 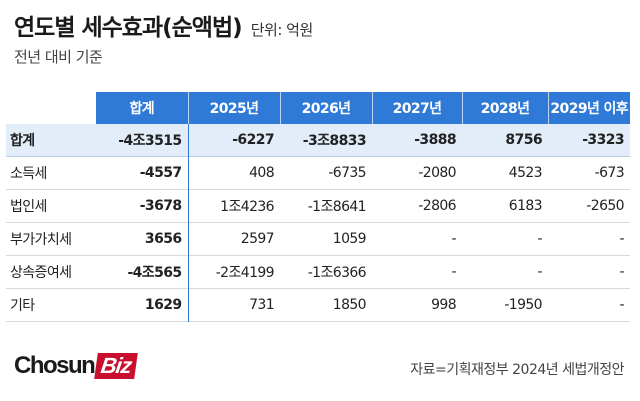 I want to click on table-row: 상속증여세 -4조565 -2조4199 -1조6366 - - -, so click(x=318, y=272).